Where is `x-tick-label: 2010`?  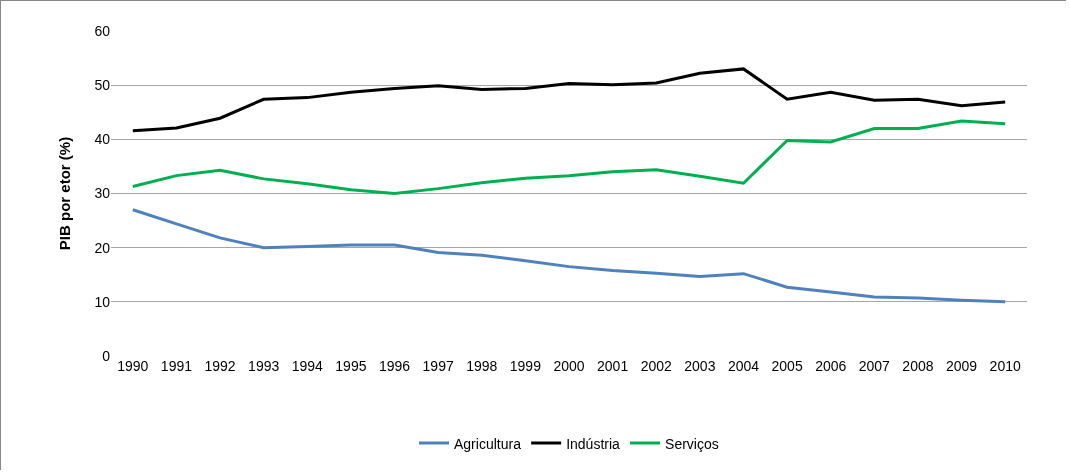
x-tick-label: 2010 is located at coordinates (1005, 366).